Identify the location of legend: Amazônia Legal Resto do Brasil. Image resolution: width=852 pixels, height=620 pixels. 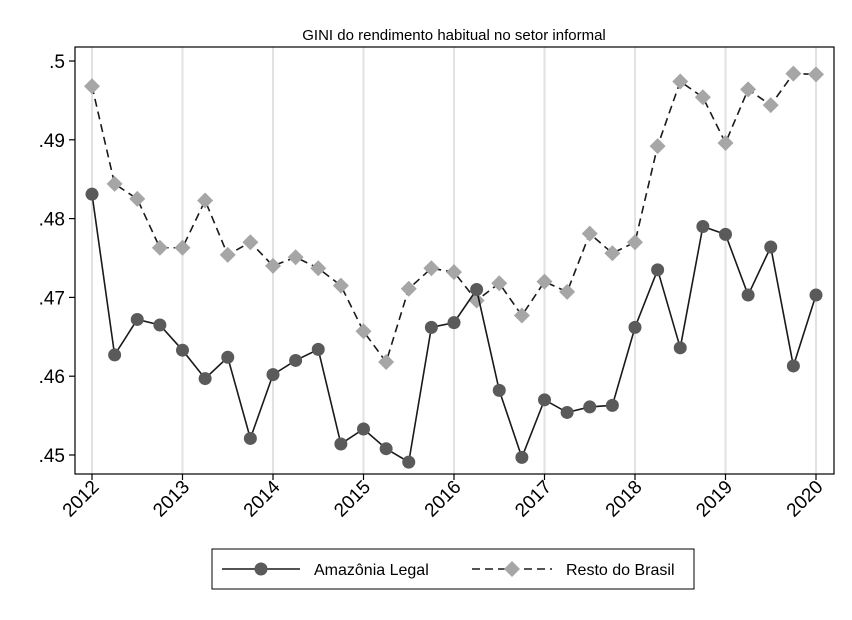
(453, 569).